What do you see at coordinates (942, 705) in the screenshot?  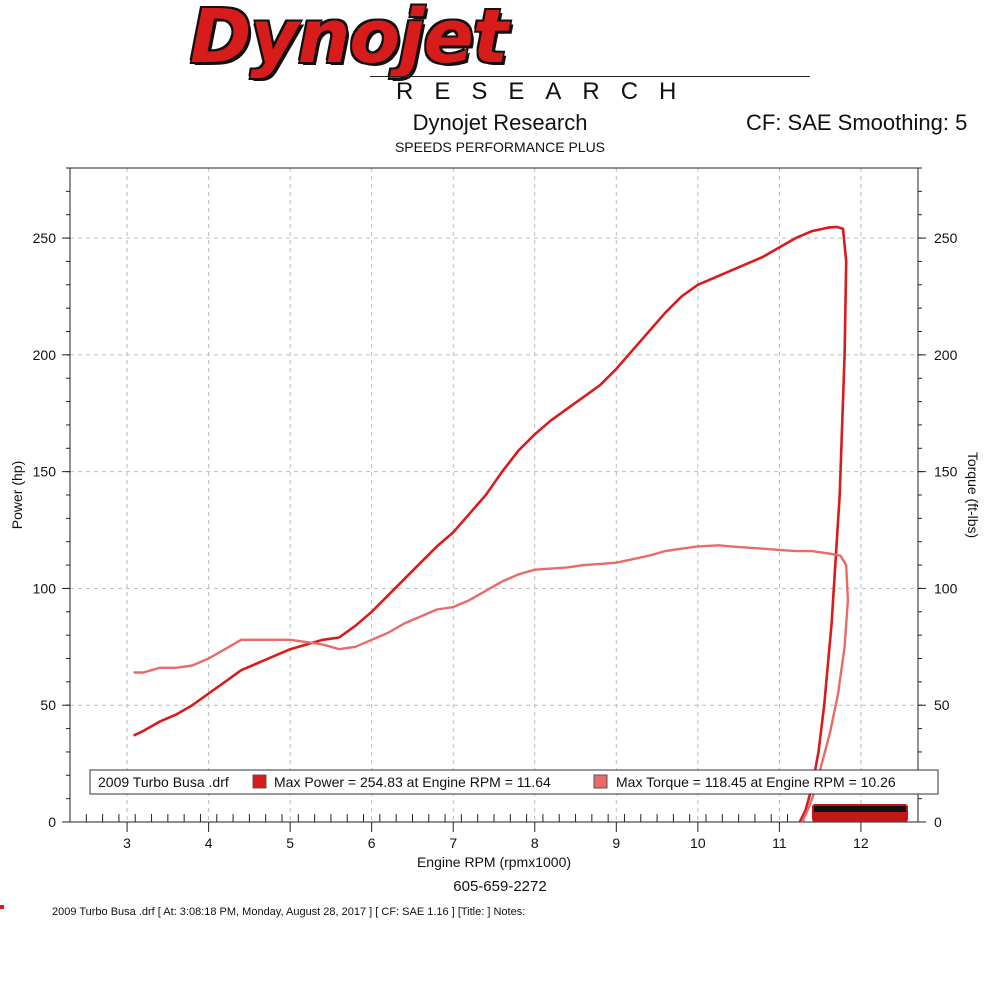 I see `y2-tick-label: 50` at bounding box center [942, 705].